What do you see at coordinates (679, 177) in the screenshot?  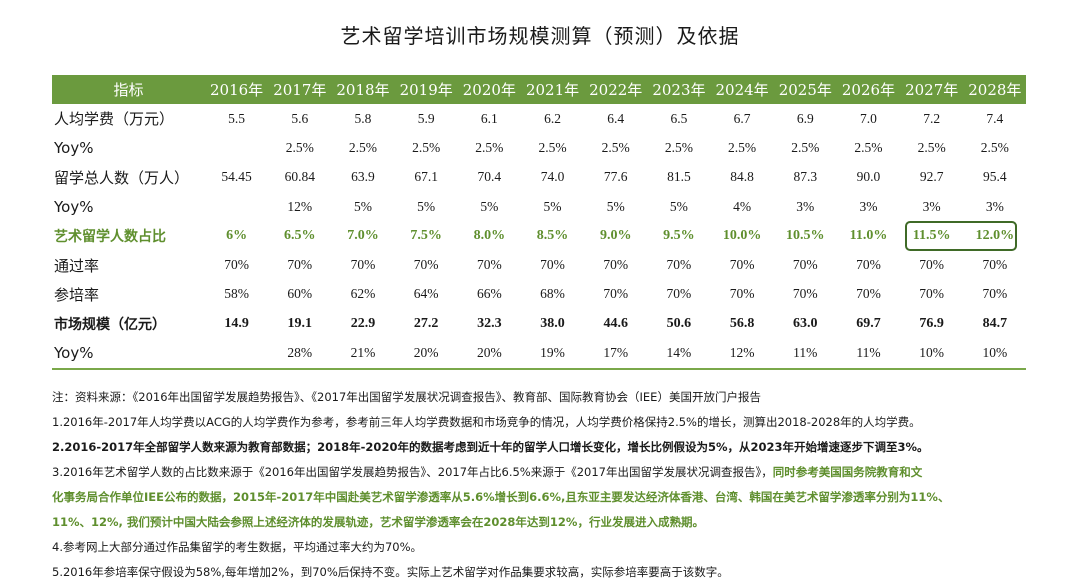 I see `table-cell: 81.5` at bounding box center [679, 177].